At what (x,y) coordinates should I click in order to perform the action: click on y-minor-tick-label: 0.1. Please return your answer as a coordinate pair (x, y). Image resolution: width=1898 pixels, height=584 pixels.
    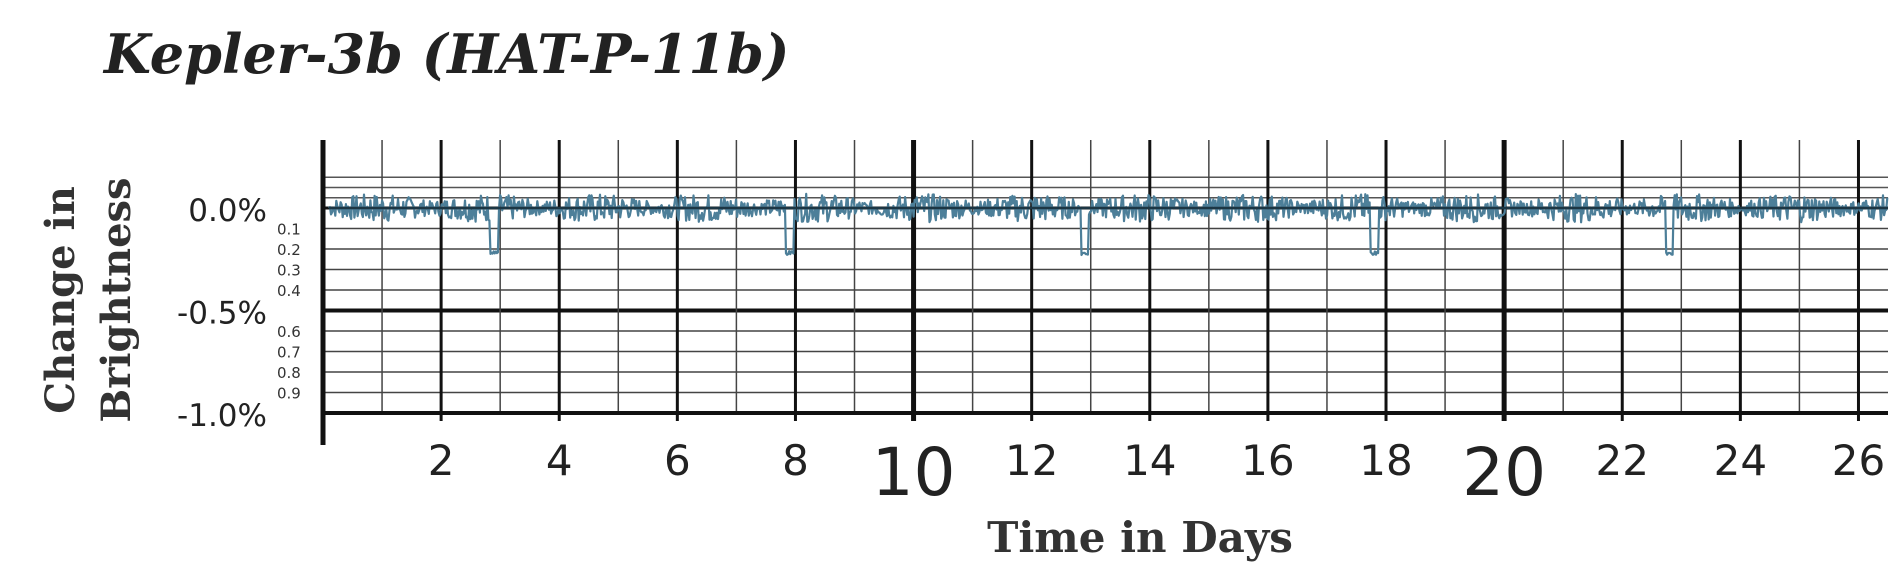
    Looking at the image, I should click on (289, 230).